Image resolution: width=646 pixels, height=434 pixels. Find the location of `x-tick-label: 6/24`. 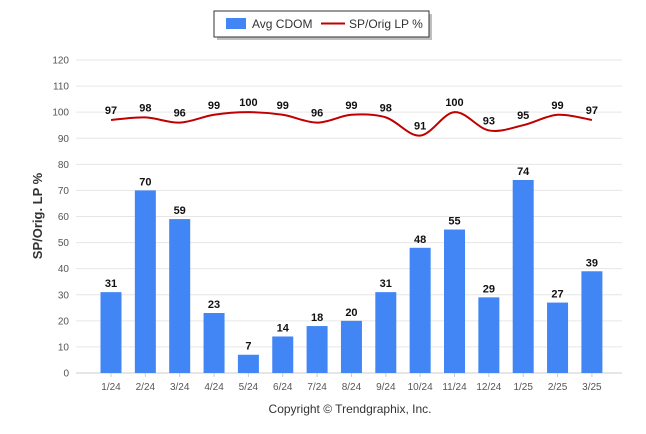

x-tick-label: 6/24 is located at coordinates (283, 387).